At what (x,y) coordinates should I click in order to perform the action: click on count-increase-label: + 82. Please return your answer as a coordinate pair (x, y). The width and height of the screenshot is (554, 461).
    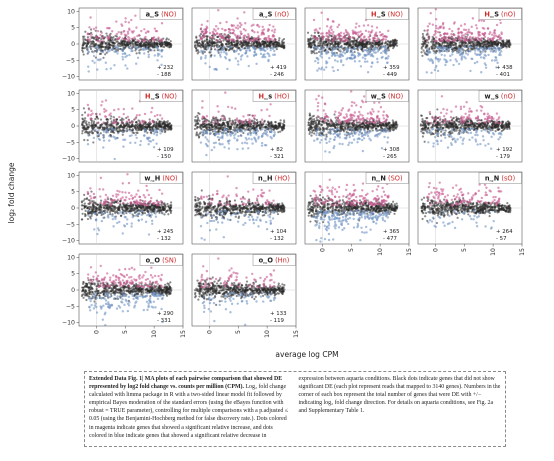
    Looking at the image, I should click on (276, 150).